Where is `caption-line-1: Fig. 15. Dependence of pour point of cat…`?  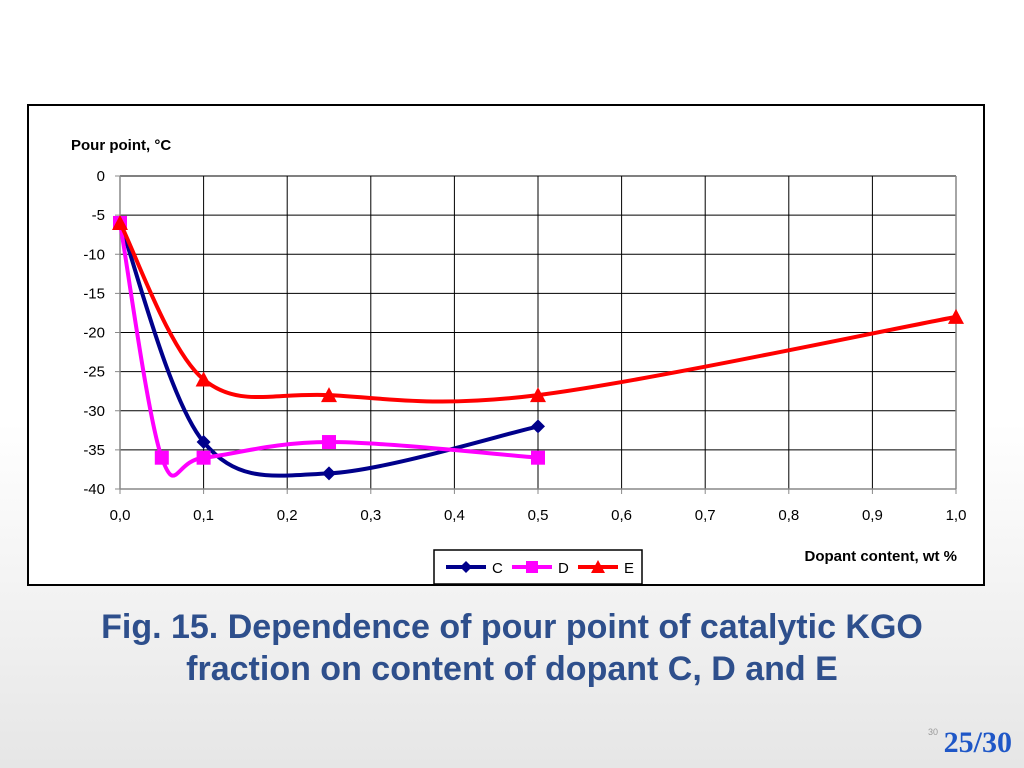
caption-line-1: Fig. 15. Dependence of pour point of cat… is located at coordinates (512, 627).